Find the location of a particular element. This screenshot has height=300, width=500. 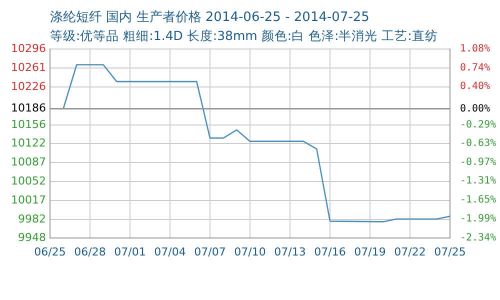

chart-title: 涤纶短纤 国内 生产者价格 2014-06-25 - 2014-07-25 is located at coordinates (210, 17).